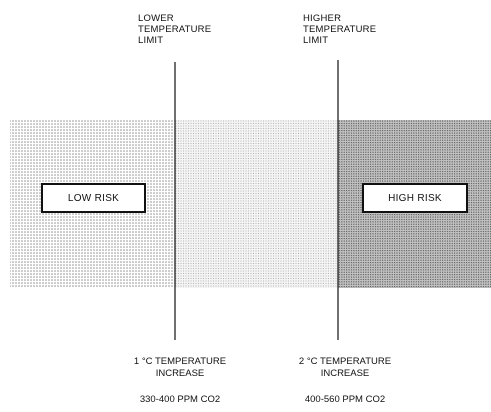 This screenshot has width=491, height=412. I want to click on low-risk-label: LOW RISK, so click(93, 198).